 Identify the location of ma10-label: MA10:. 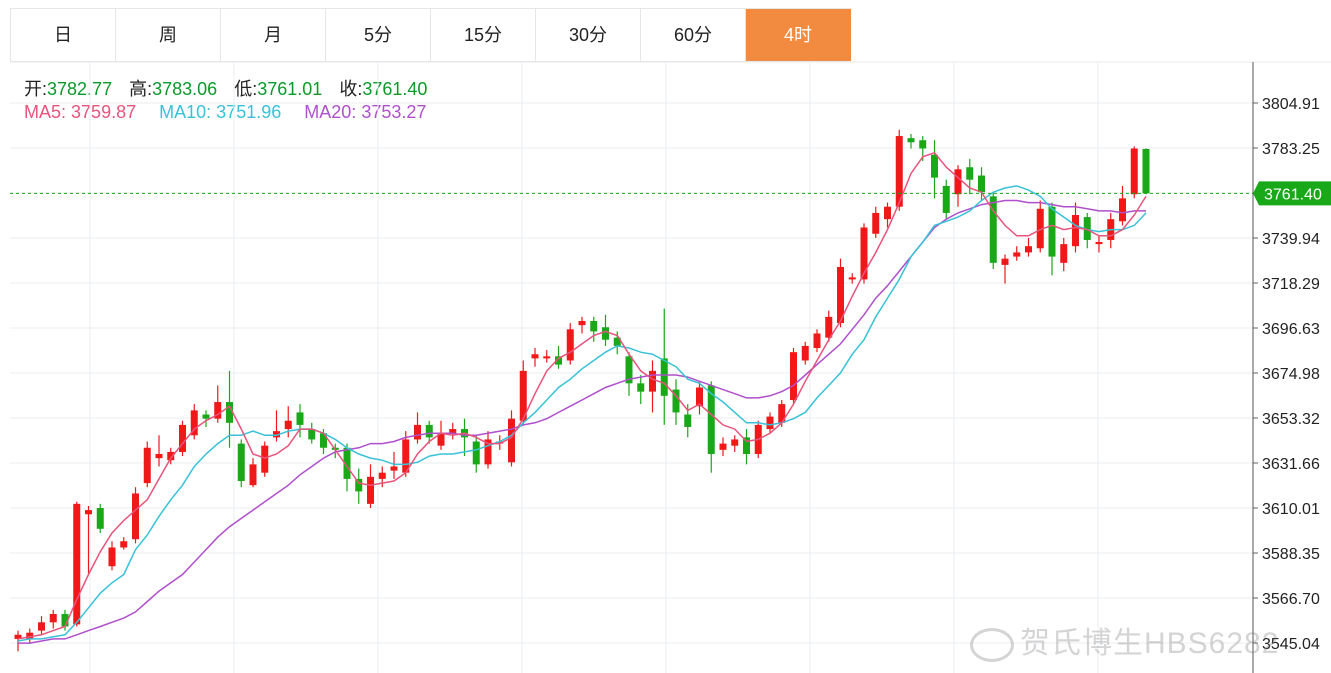
(185, 112).